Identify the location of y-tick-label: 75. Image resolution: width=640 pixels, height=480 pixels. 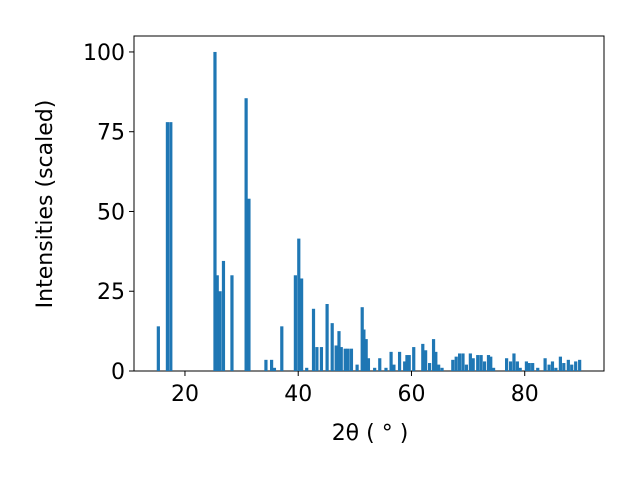
(111, 133).